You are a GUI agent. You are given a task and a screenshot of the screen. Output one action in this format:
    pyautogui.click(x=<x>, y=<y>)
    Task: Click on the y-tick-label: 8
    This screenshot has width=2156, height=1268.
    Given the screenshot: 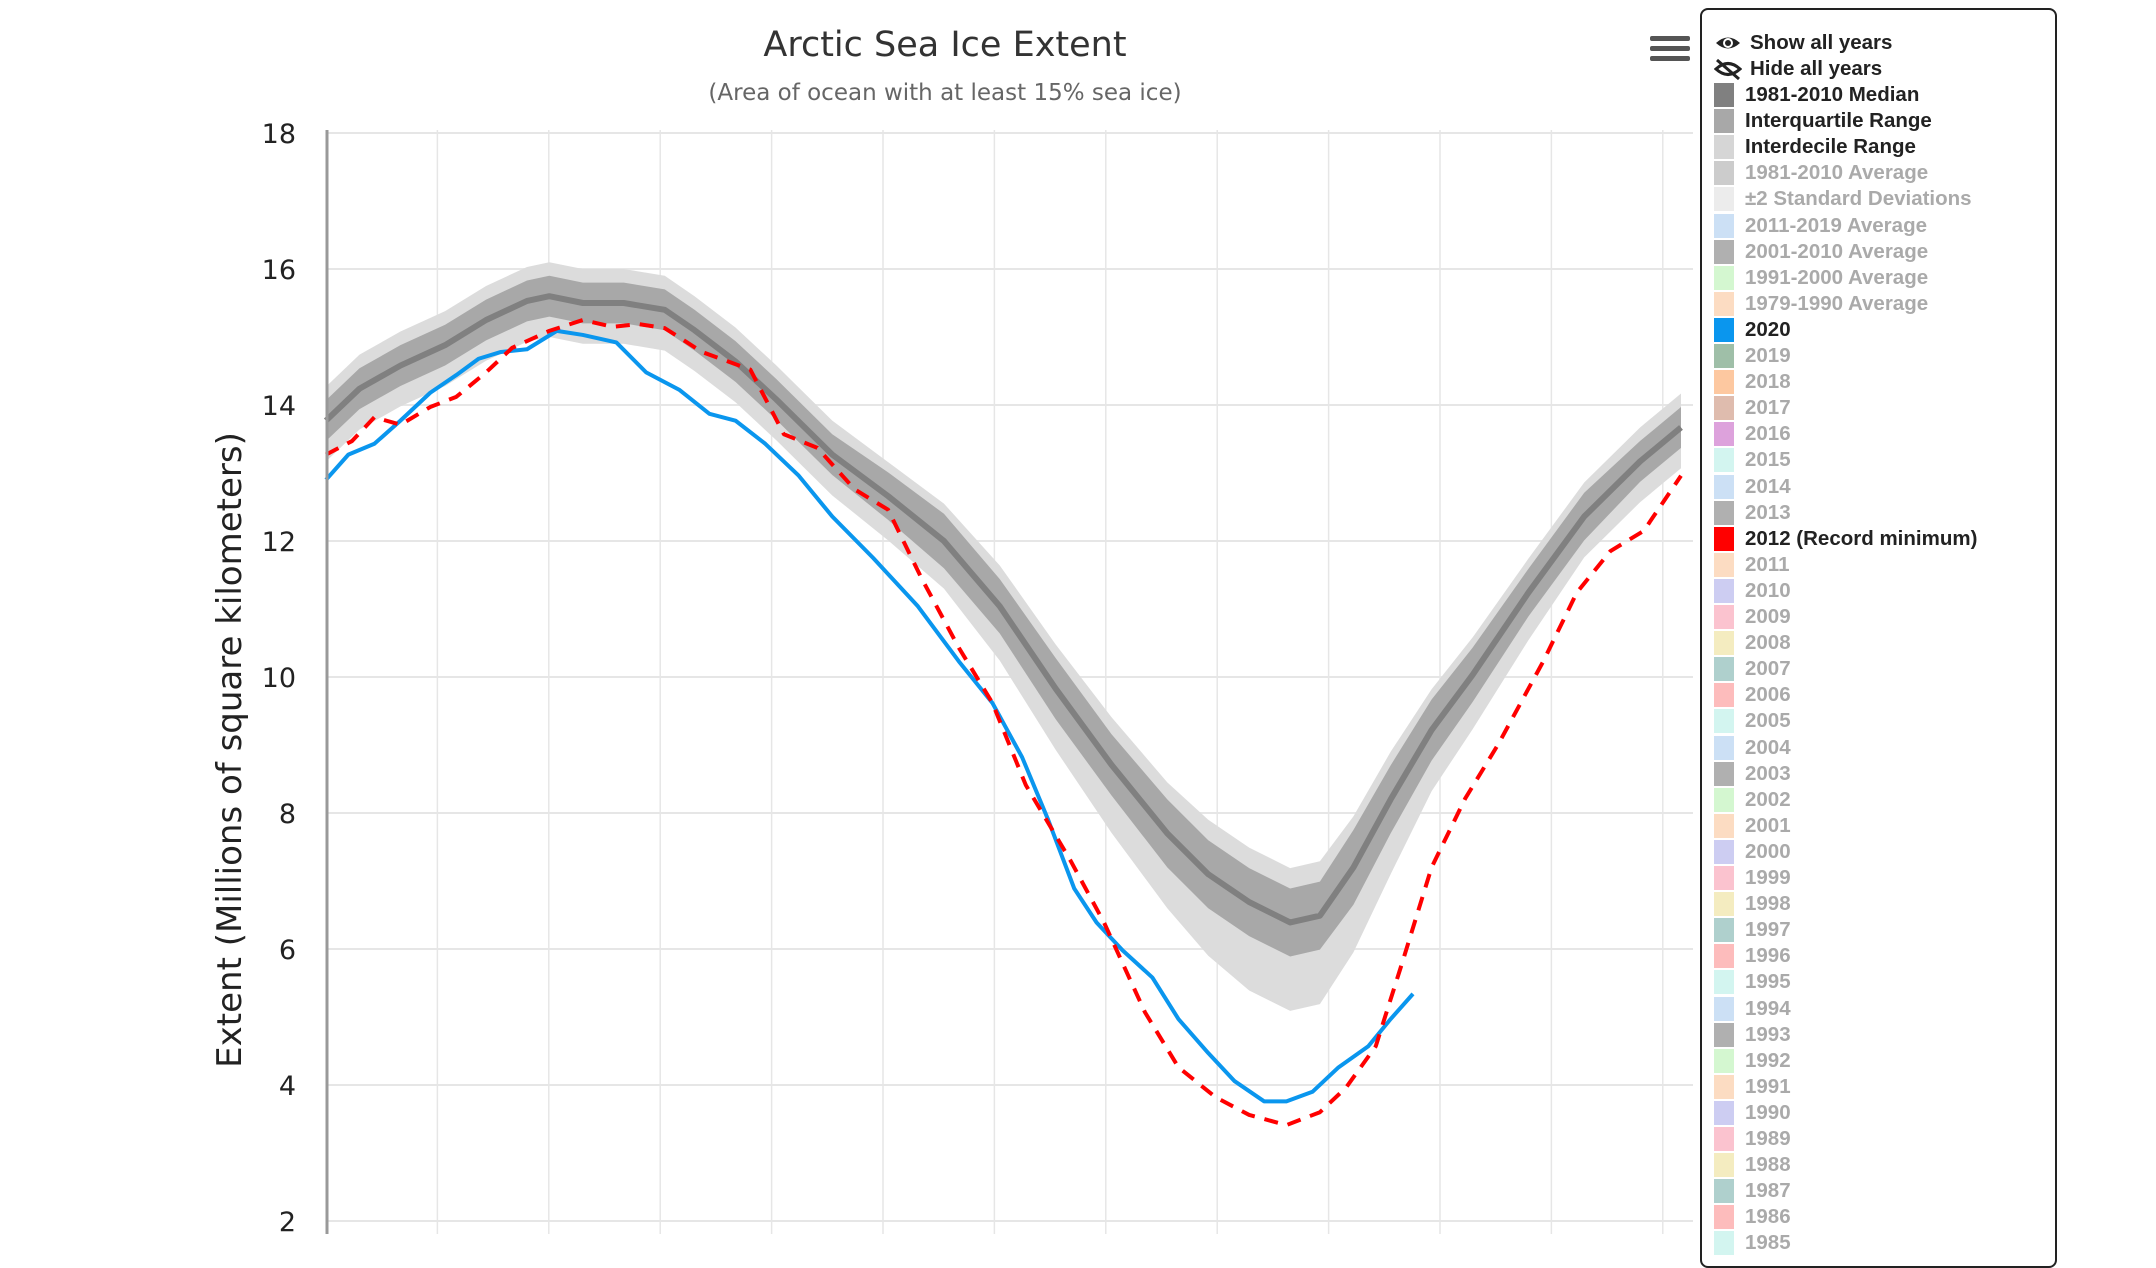 What is the action you would take?
    pyautogui.click(x=287, y=814)
    